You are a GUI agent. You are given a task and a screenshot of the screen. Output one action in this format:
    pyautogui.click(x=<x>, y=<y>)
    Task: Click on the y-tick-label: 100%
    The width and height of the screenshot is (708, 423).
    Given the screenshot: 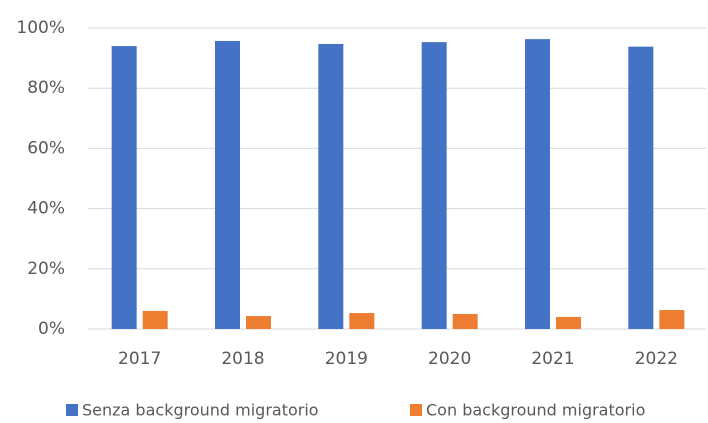 What is the action you would take?
    pyautogui.click(x=40, y=28)
    